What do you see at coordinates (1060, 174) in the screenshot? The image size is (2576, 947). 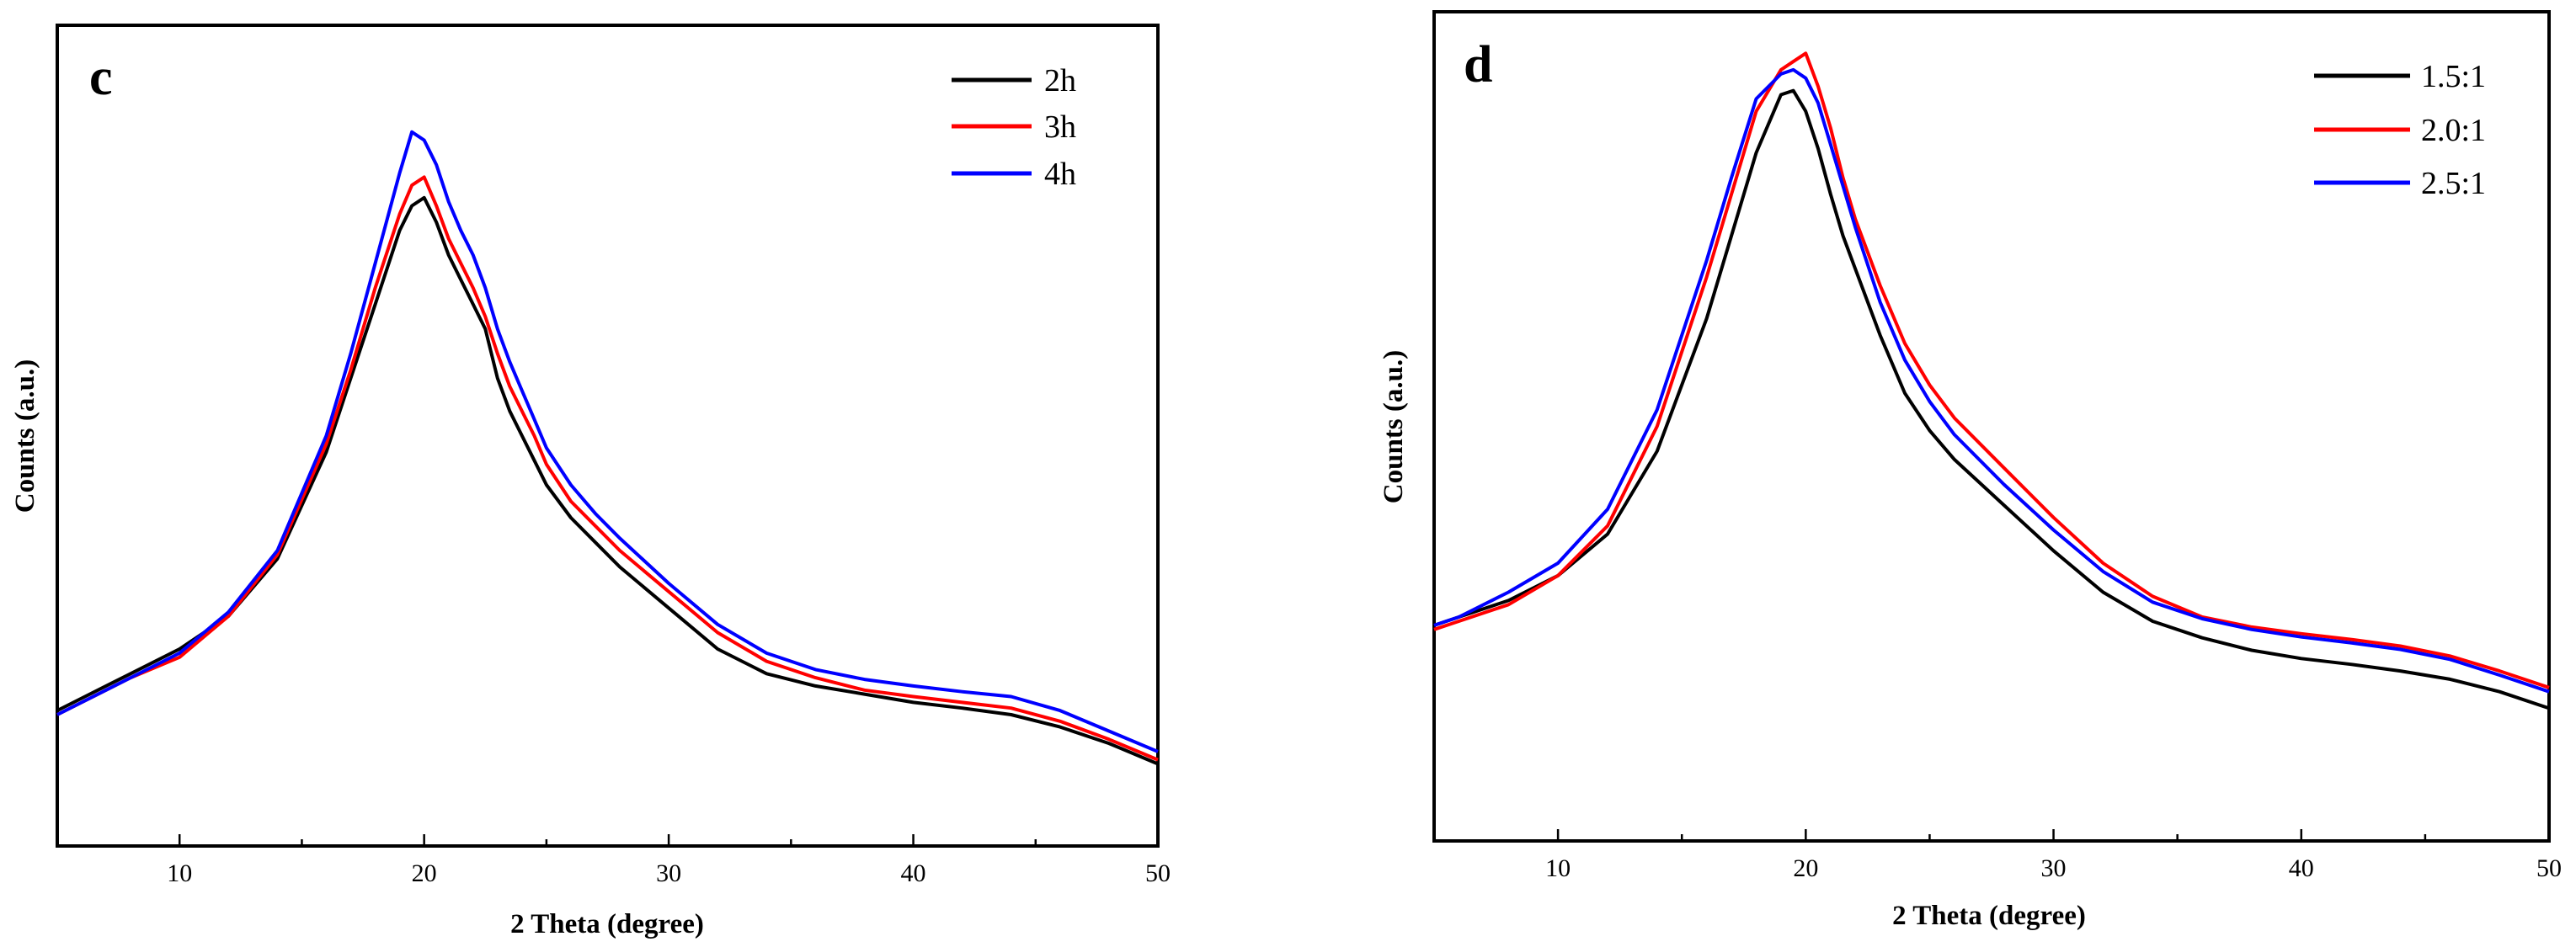 I see `legend-label: 4h` at bounding box center [1060, 174].